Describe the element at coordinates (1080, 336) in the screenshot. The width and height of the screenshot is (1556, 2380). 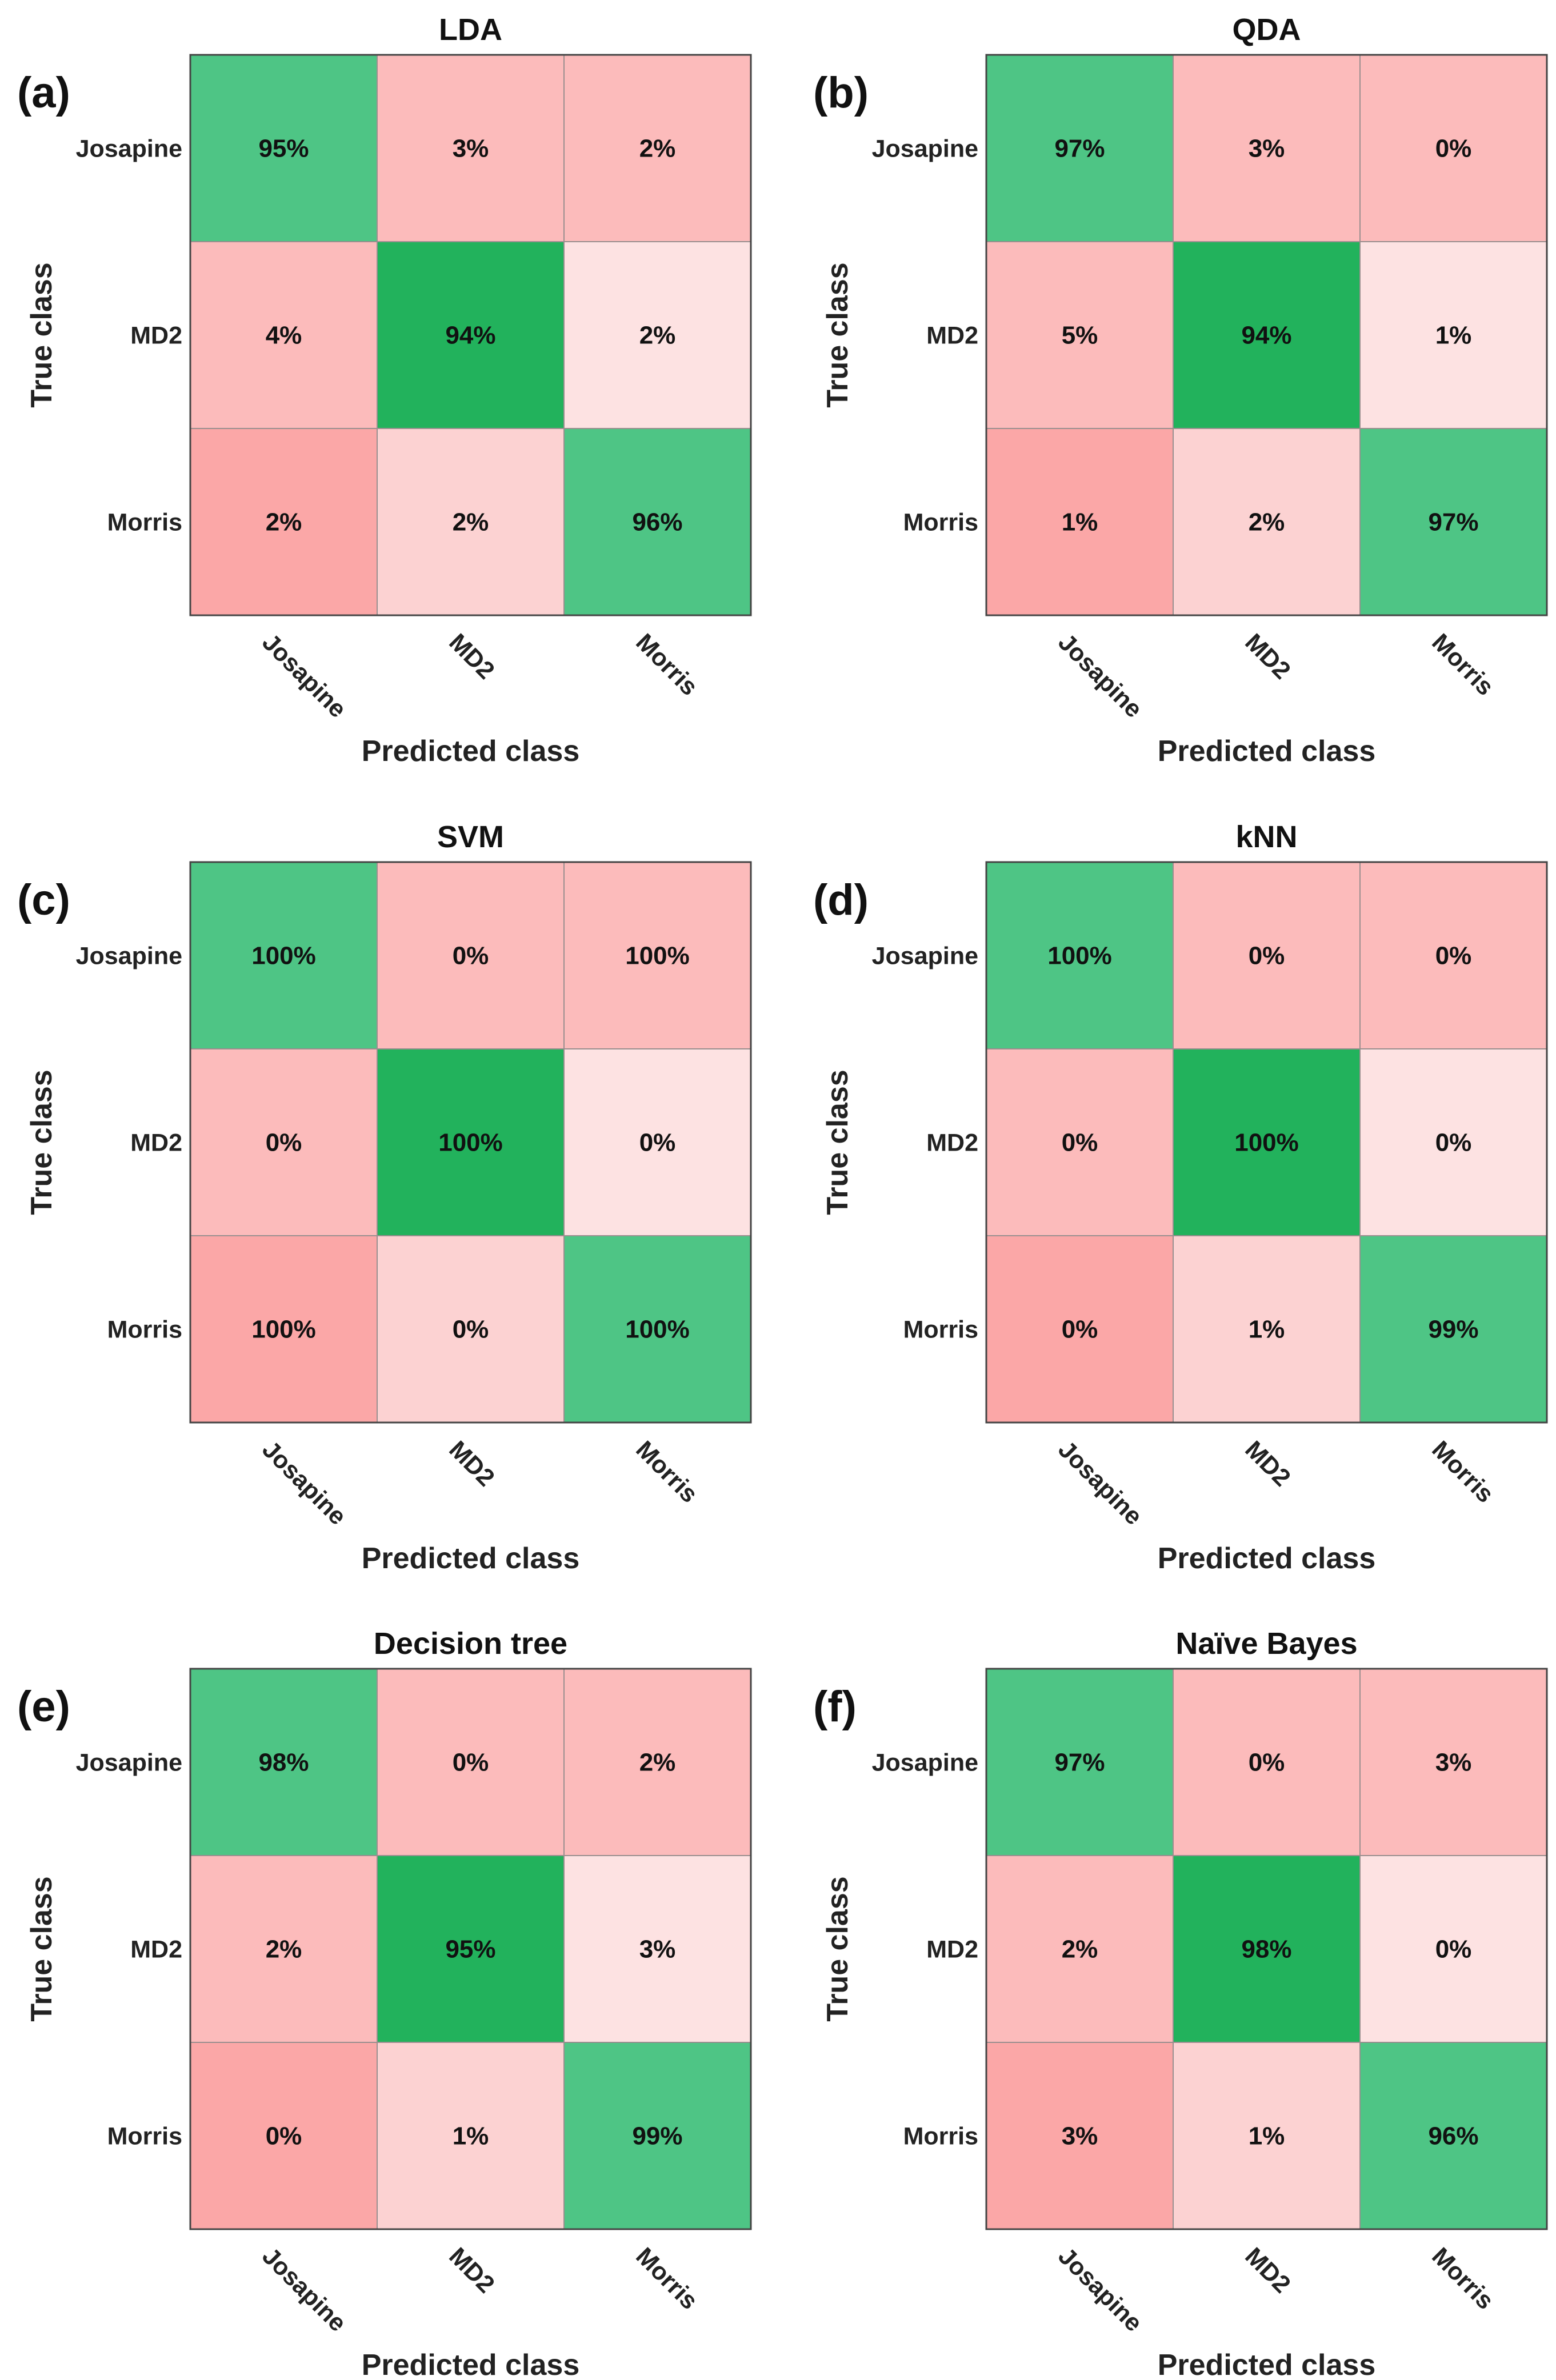
I see `cell-value-label: 5%` at that location.